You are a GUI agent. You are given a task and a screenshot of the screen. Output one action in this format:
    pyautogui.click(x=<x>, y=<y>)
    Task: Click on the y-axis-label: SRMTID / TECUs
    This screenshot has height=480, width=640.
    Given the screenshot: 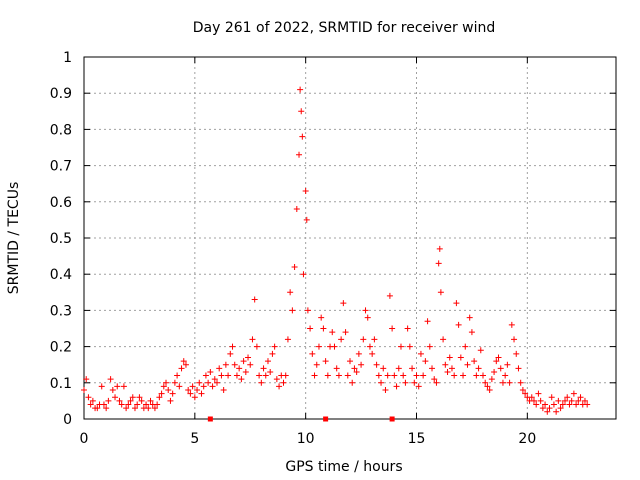 What is the action you would take?
    pyautogui.click(x=14, y=238)
    